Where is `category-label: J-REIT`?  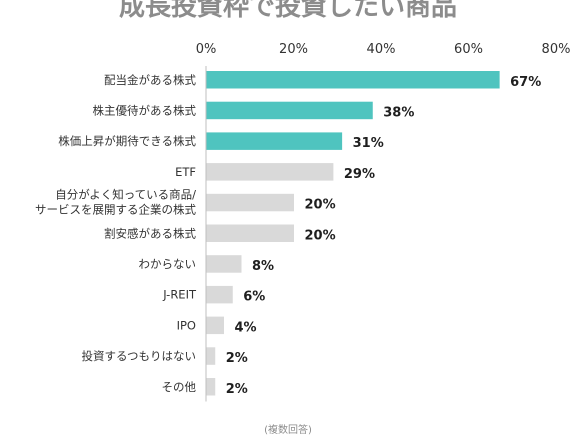 category-label: J-REIT is located at coordinates (179, 295).